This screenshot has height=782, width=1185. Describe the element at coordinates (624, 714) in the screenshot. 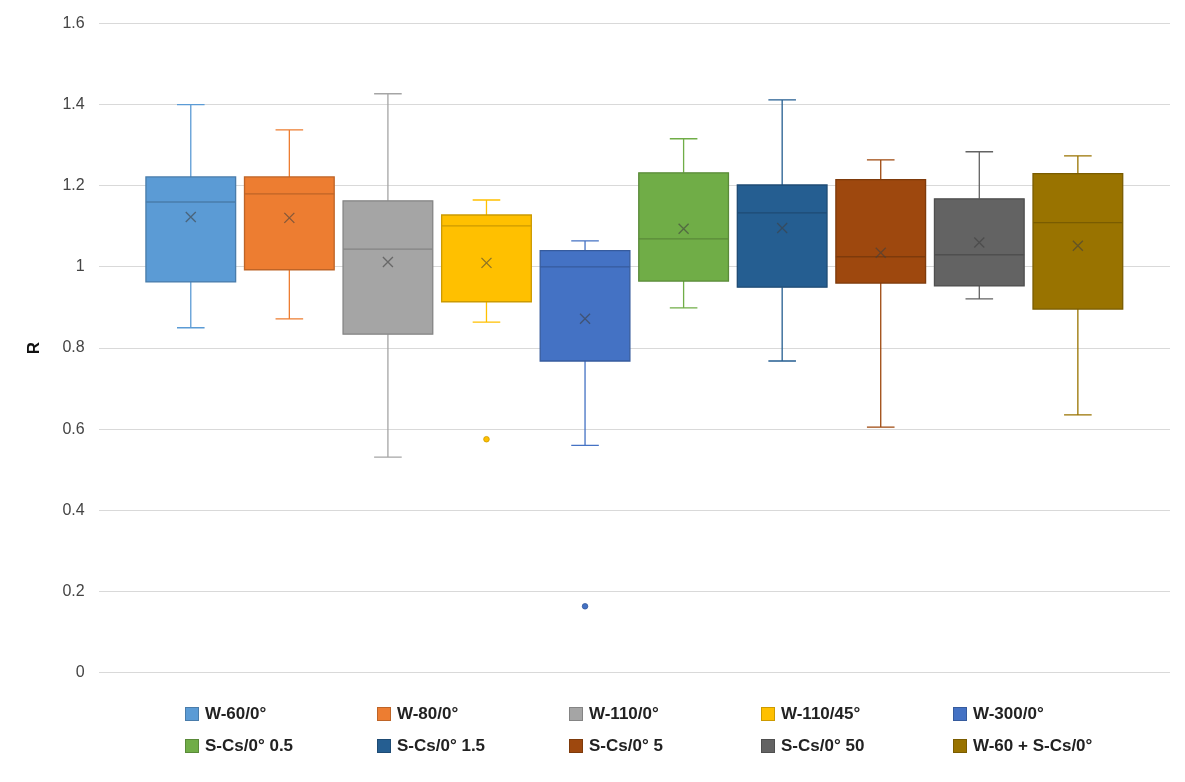

I see `legend-label: W-110/0°` at that location.